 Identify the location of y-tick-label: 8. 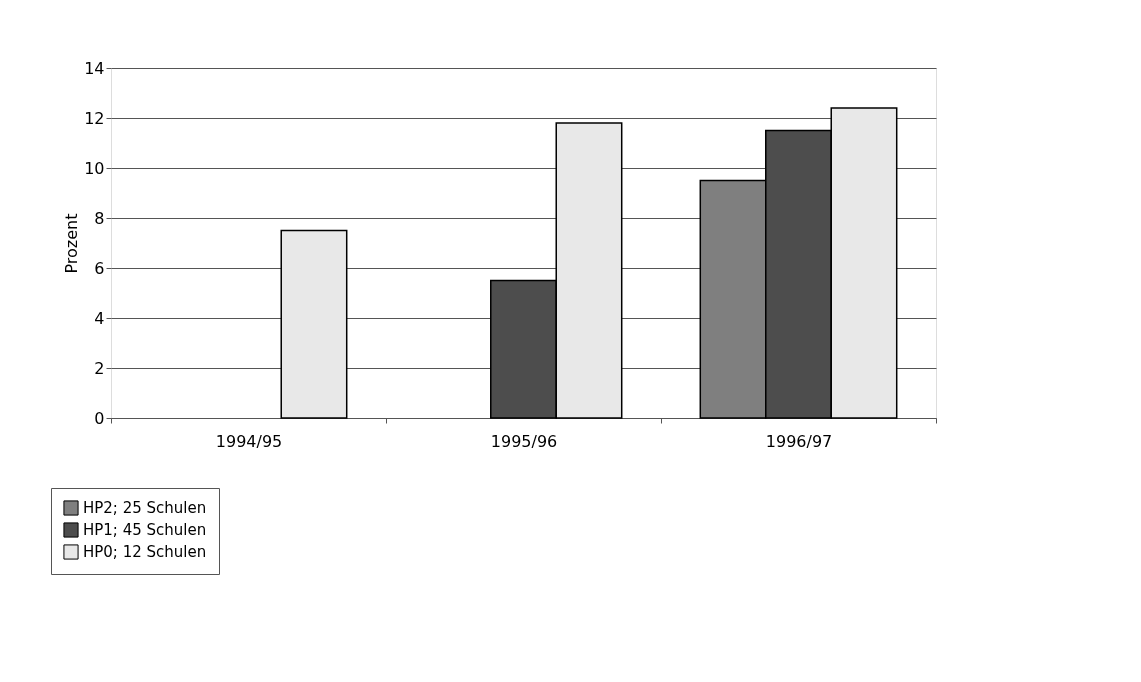
(99, 218).